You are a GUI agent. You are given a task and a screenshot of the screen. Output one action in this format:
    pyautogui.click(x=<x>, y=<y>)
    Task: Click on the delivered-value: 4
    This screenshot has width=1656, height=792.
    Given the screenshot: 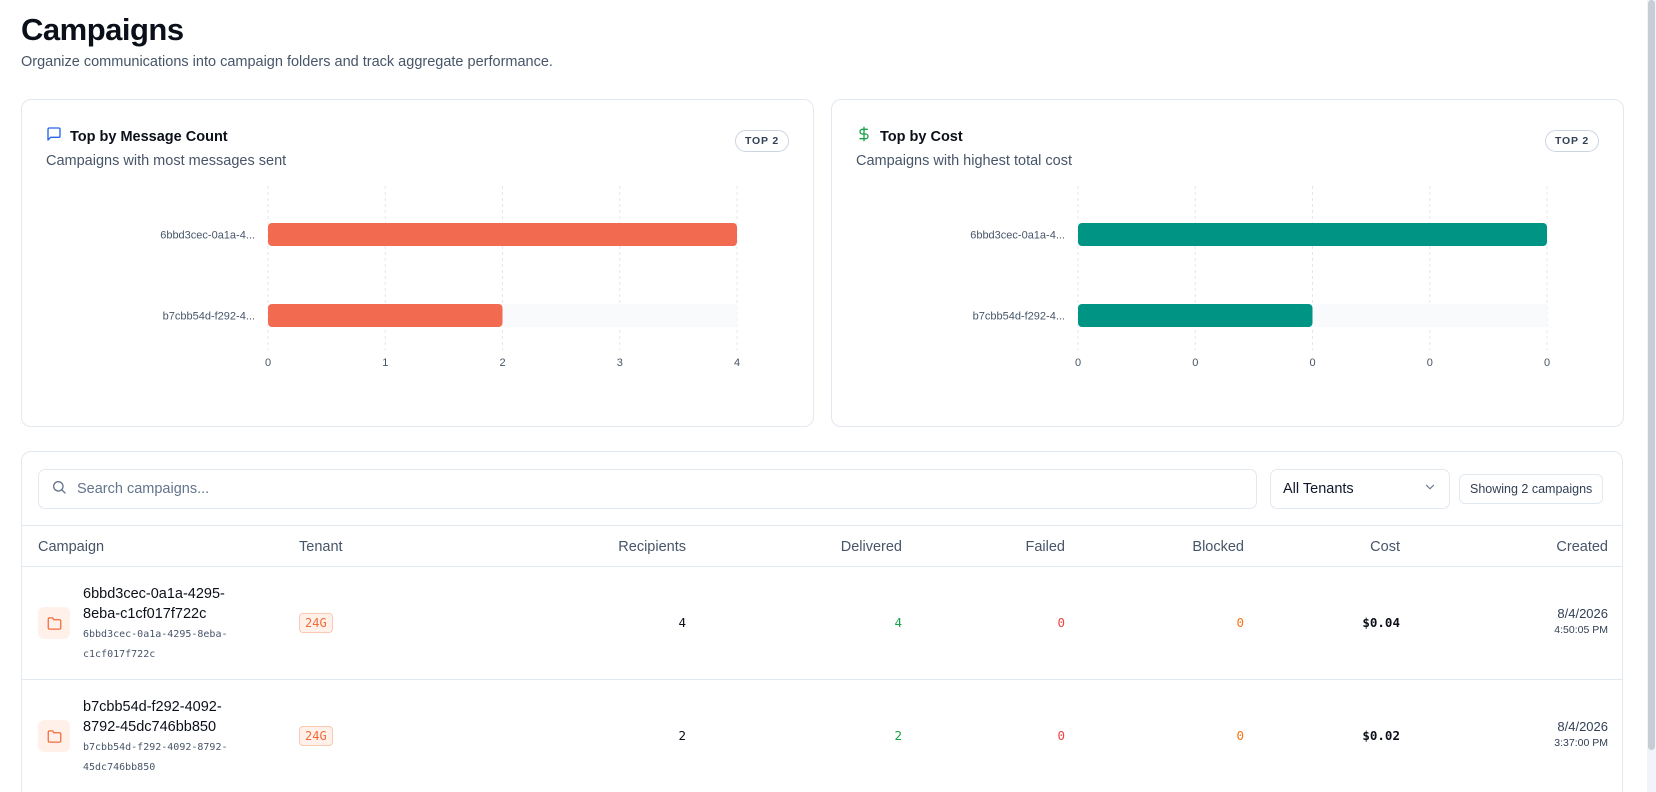 What is the action you would take?
    pyautogui.click(x=898, y=622)
    